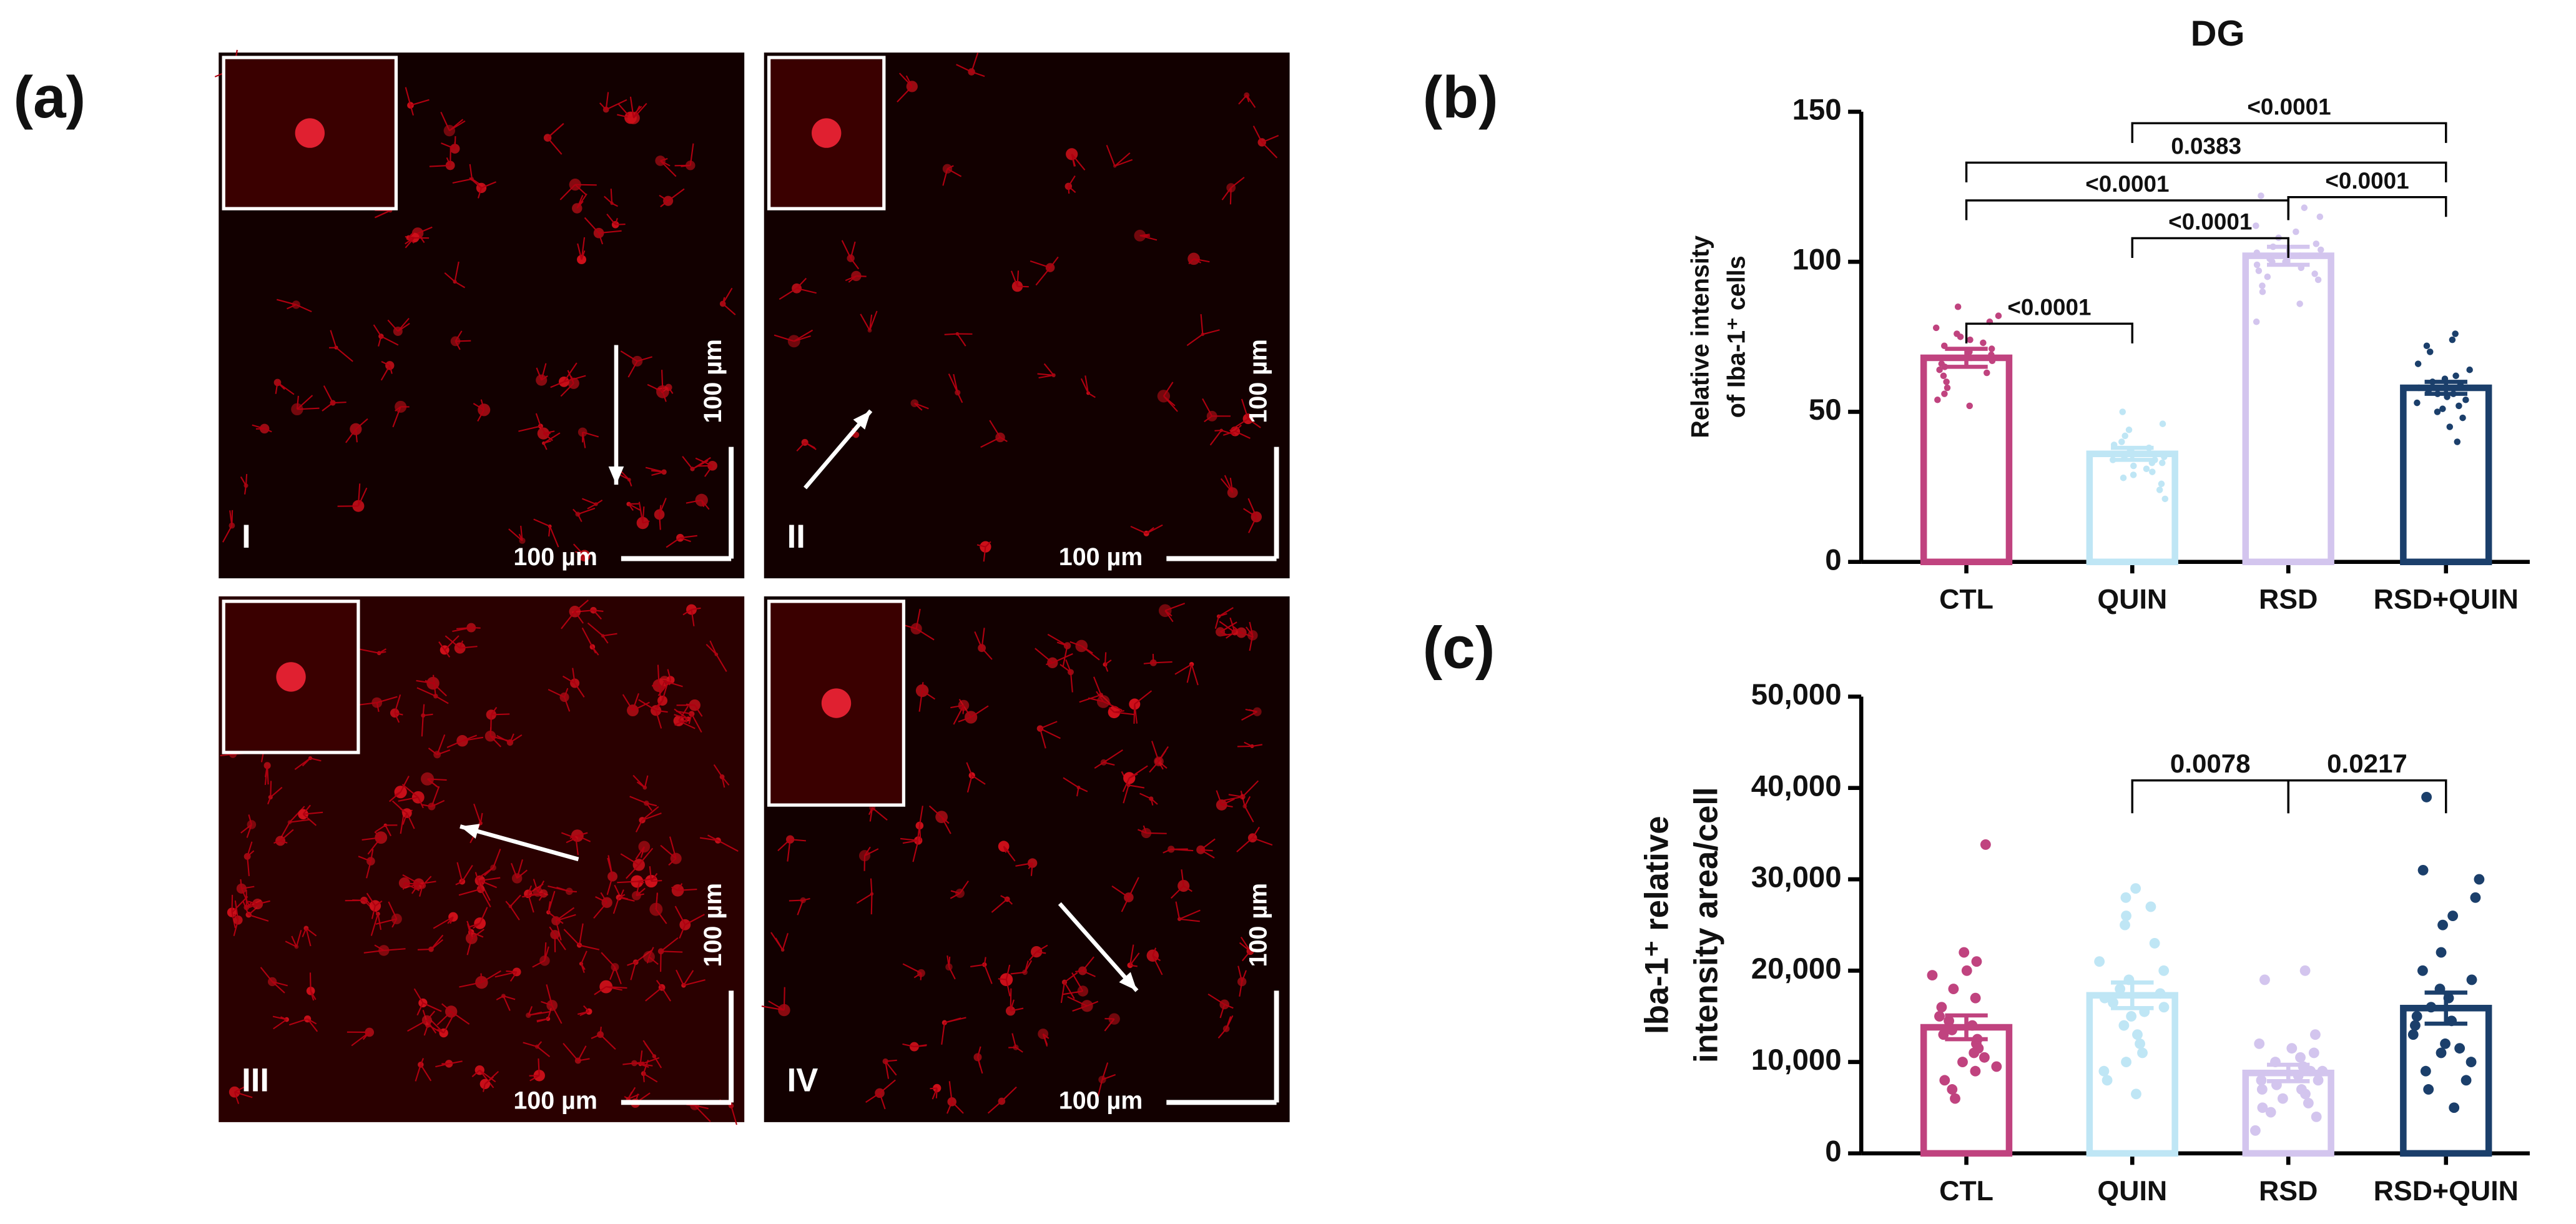 The image size is (2576, 1224). What do you see at coordinates (796, 537) in the screenshot?
I see `image-label: II` at bounding box center [796, 537].